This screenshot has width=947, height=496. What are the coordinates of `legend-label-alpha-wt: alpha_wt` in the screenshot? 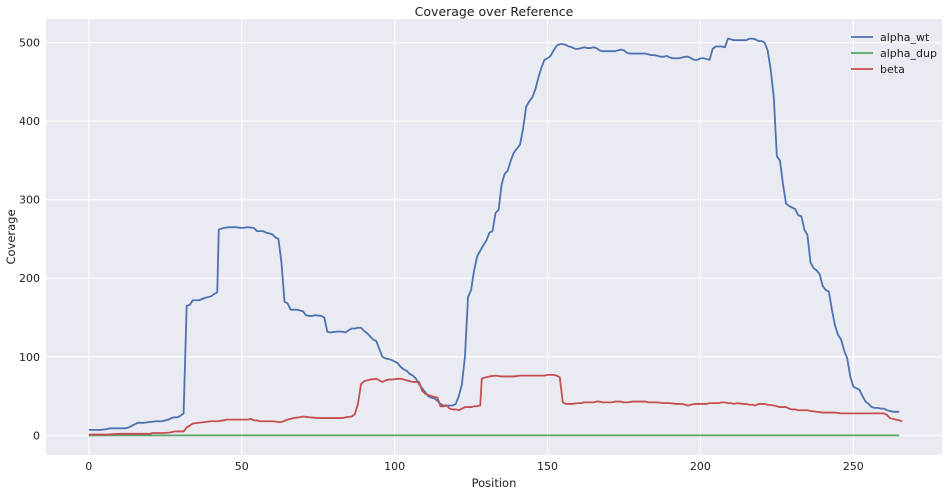 It's located at (905, 37).